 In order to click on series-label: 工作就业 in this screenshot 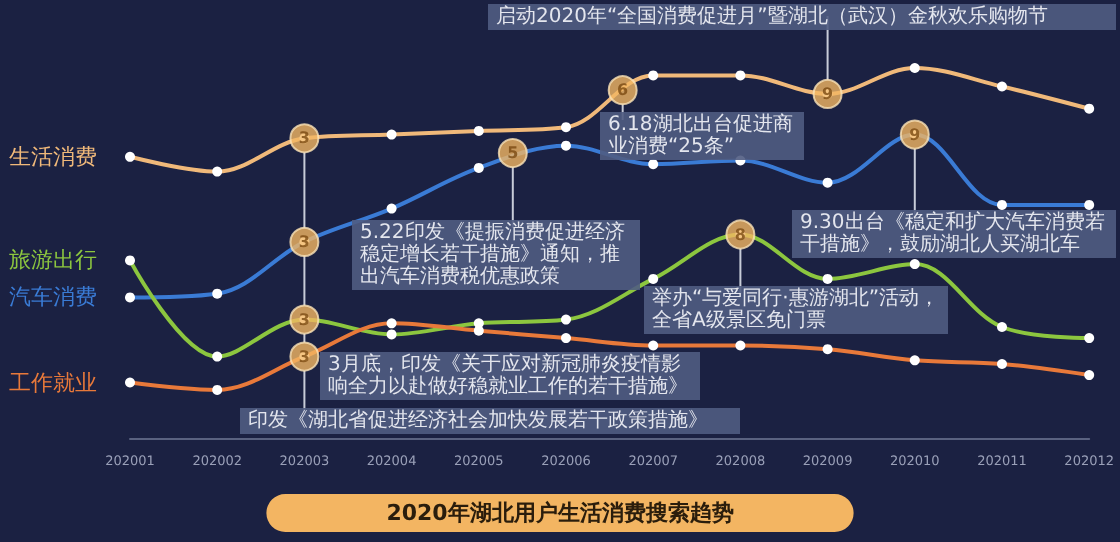, I will do `click(53, 382)`.